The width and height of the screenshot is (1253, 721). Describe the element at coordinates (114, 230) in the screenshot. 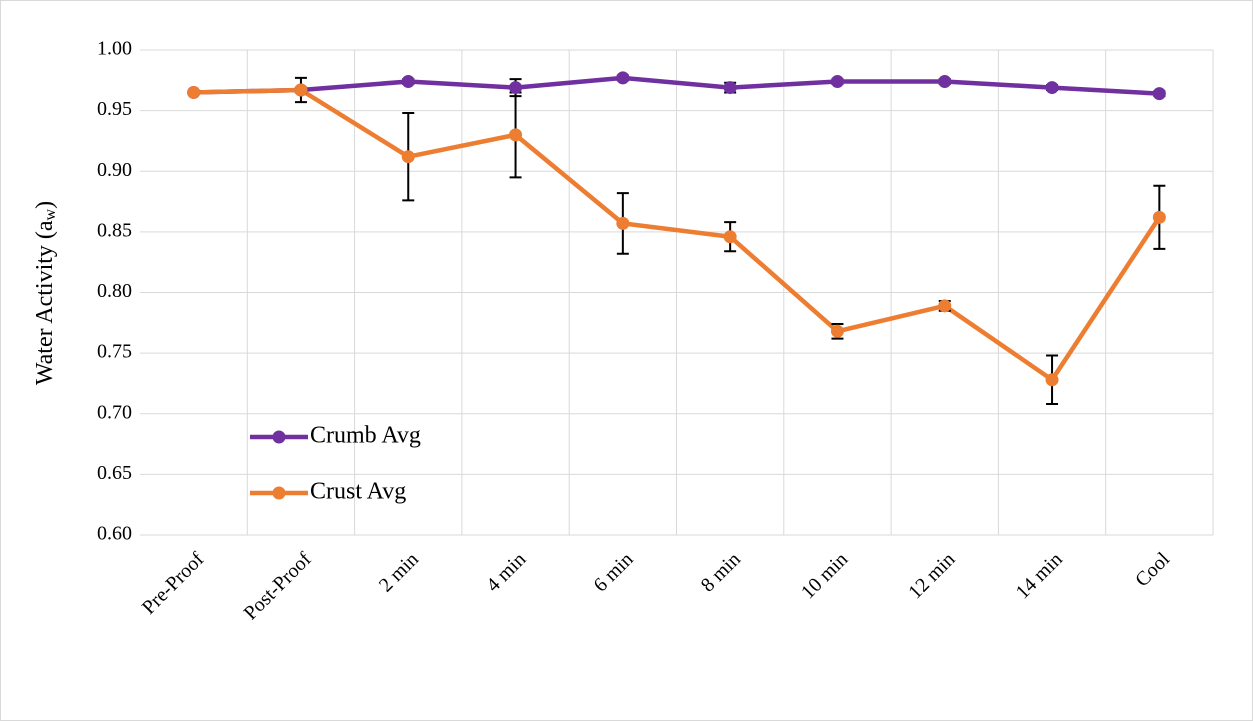

I see `y-tick-label: 0.85` at that location.